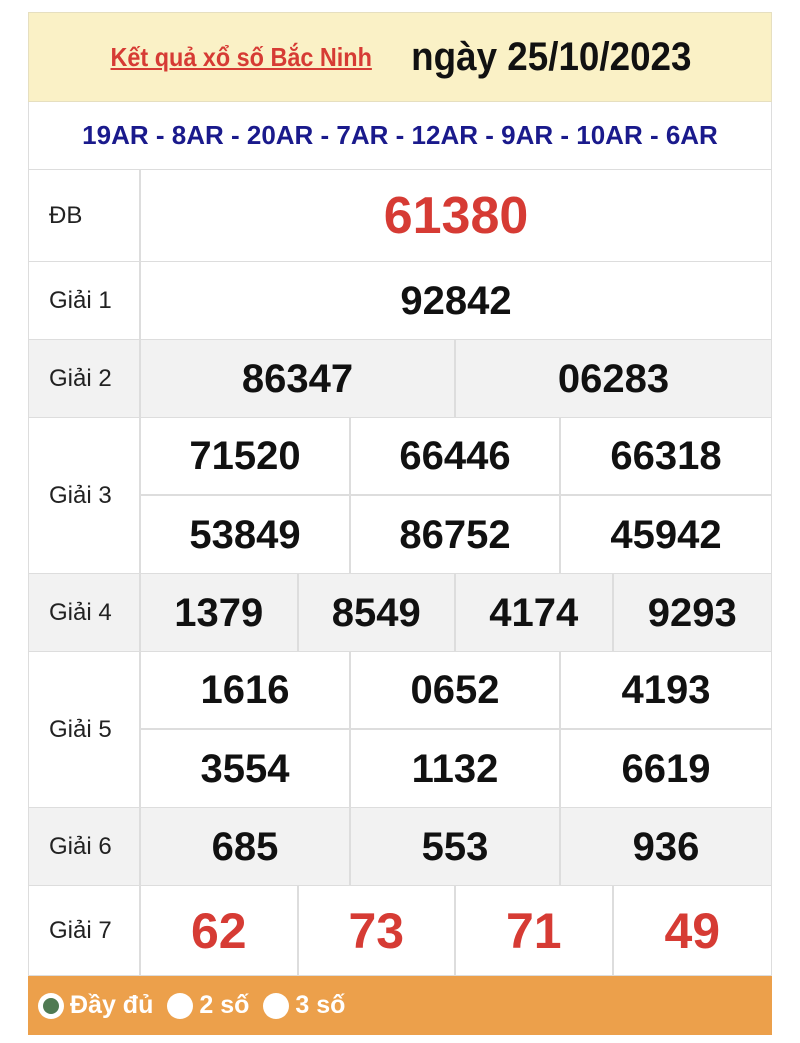  What do you see at coordinates (246, 535) in the screenshot?
I see `prize-number: 53849` at bounding box center [246, 535].